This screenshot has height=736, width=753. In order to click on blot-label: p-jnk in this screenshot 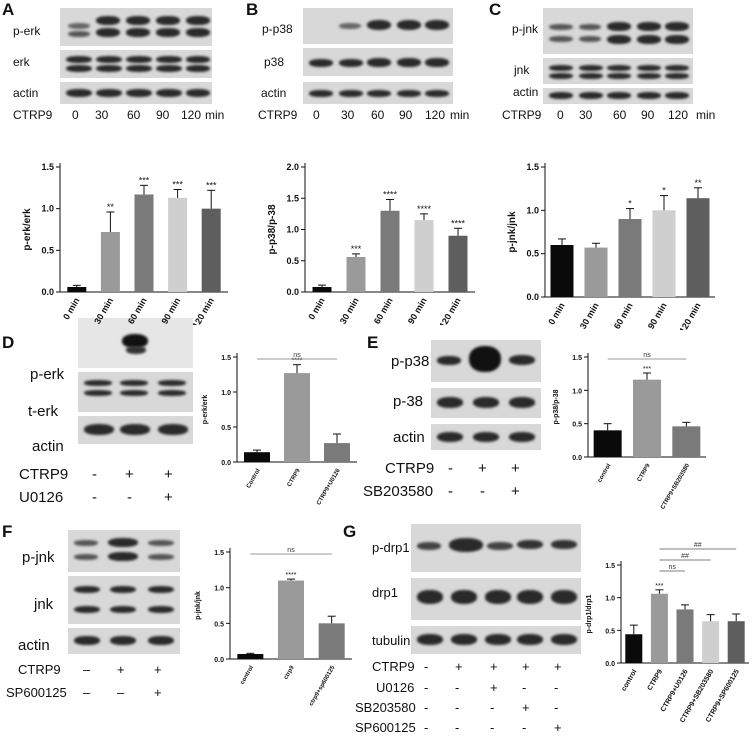, I will do `click(38, 557)`.